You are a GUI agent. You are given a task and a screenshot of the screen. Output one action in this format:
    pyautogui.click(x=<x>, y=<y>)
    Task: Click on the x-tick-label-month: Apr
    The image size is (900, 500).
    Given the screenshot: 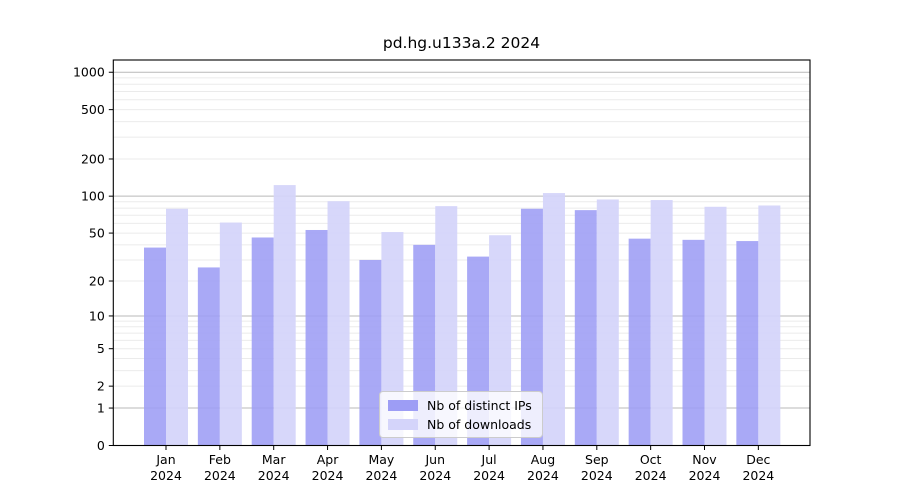 What is the action you would take?
    pyautogui.click(x=328, y=459)
    